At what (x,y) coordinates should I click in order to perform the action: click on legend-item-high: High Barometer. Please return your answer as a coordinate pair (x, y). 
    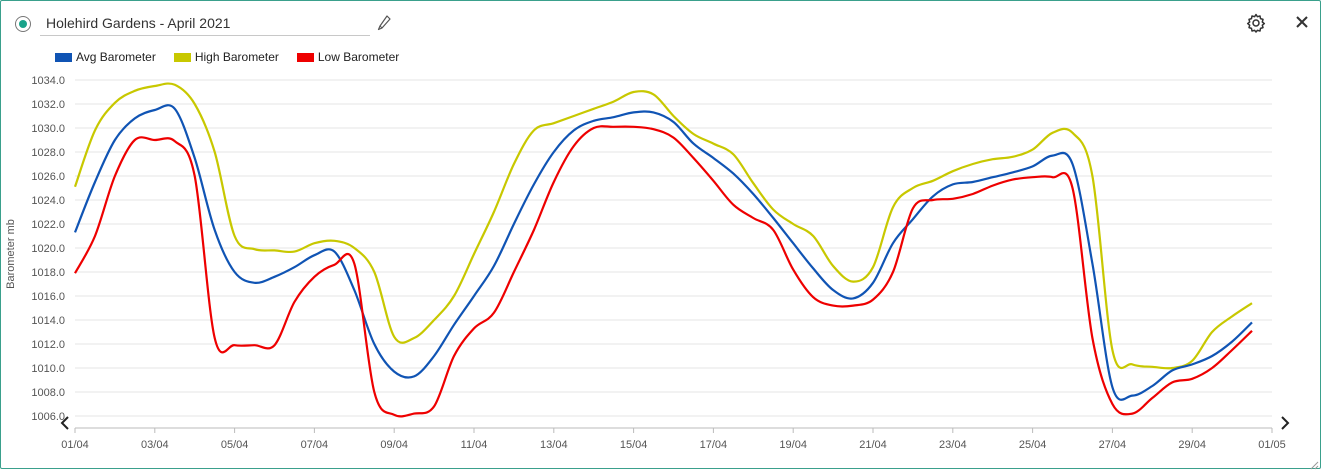
    Looking at the image, I should click on (226, 57).